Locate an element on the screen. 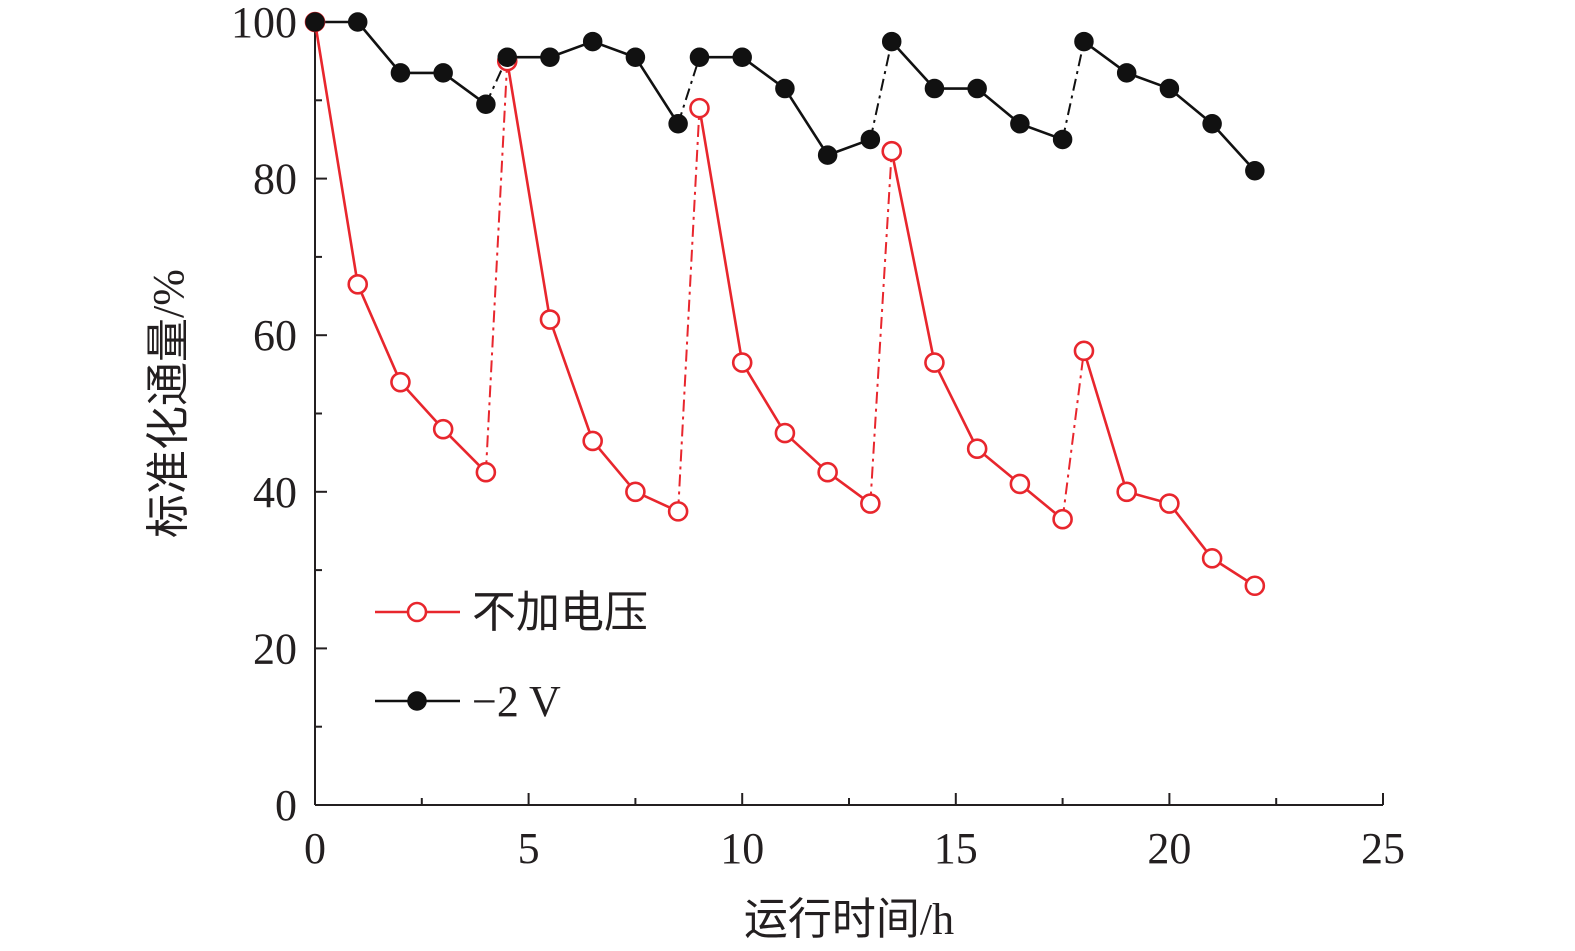  legend-minus-2v-marker is located at coordinates (417, 701).